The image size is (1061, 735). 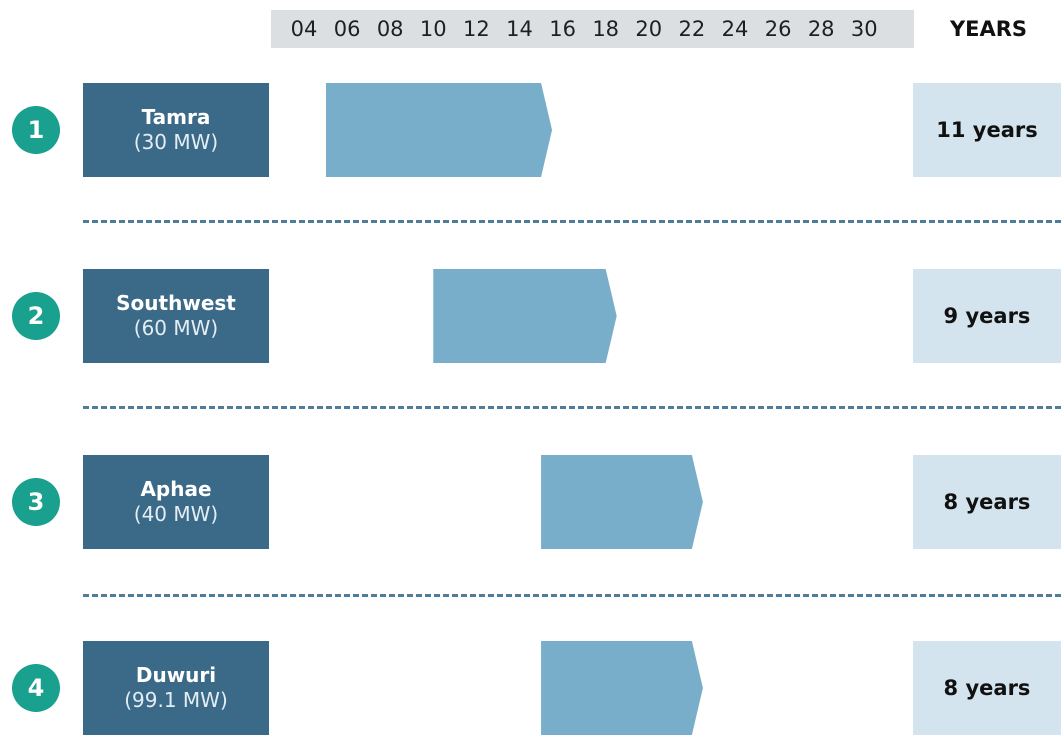 I want to click on year-tick-label: 12, so click(x=476, y=29).